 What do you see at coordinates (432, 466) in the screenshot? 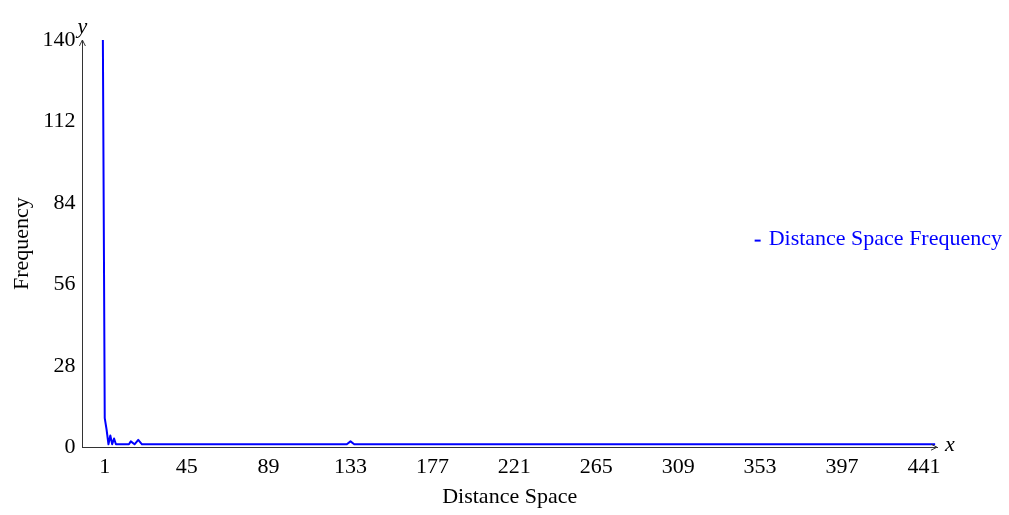
I see `x-tick-label: 177` at bounding box center [432, 466].